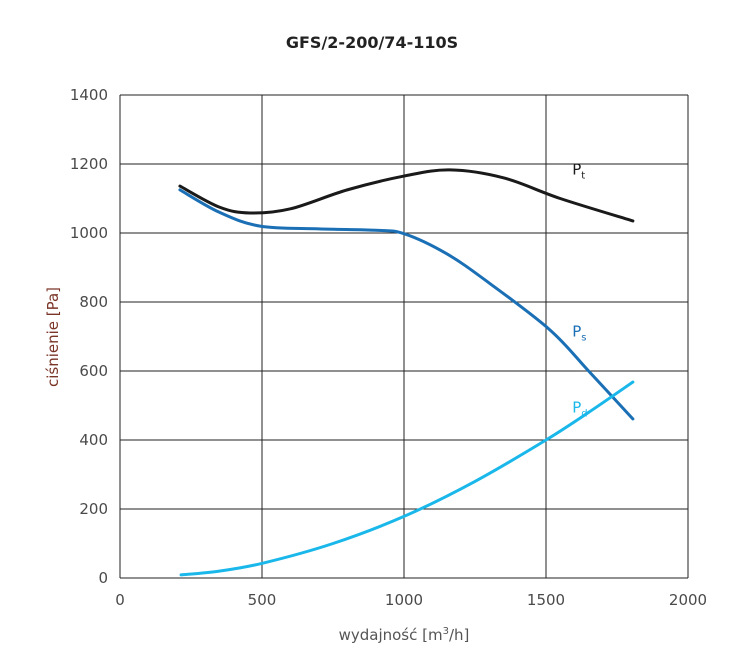 Image resolution: width=751 pixels, height=666 pixels. Describe the element at coordinates (89, 233) in the screenshot. I see `y-tick-label: 1000` at that location.